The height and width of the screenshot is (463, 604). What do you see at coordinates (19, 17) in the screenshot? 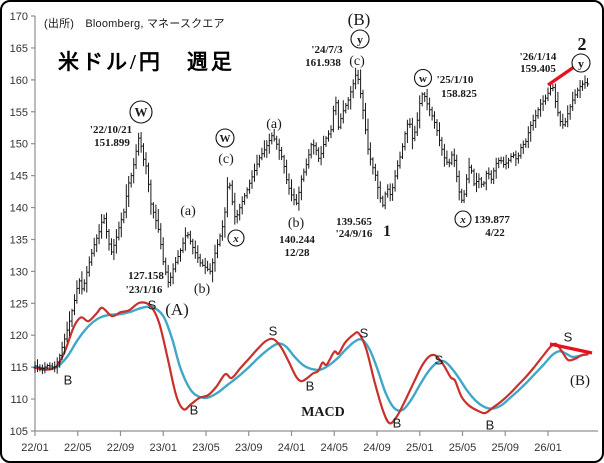
I see `y-tick-label: 170` at bounding box center [19, 17].